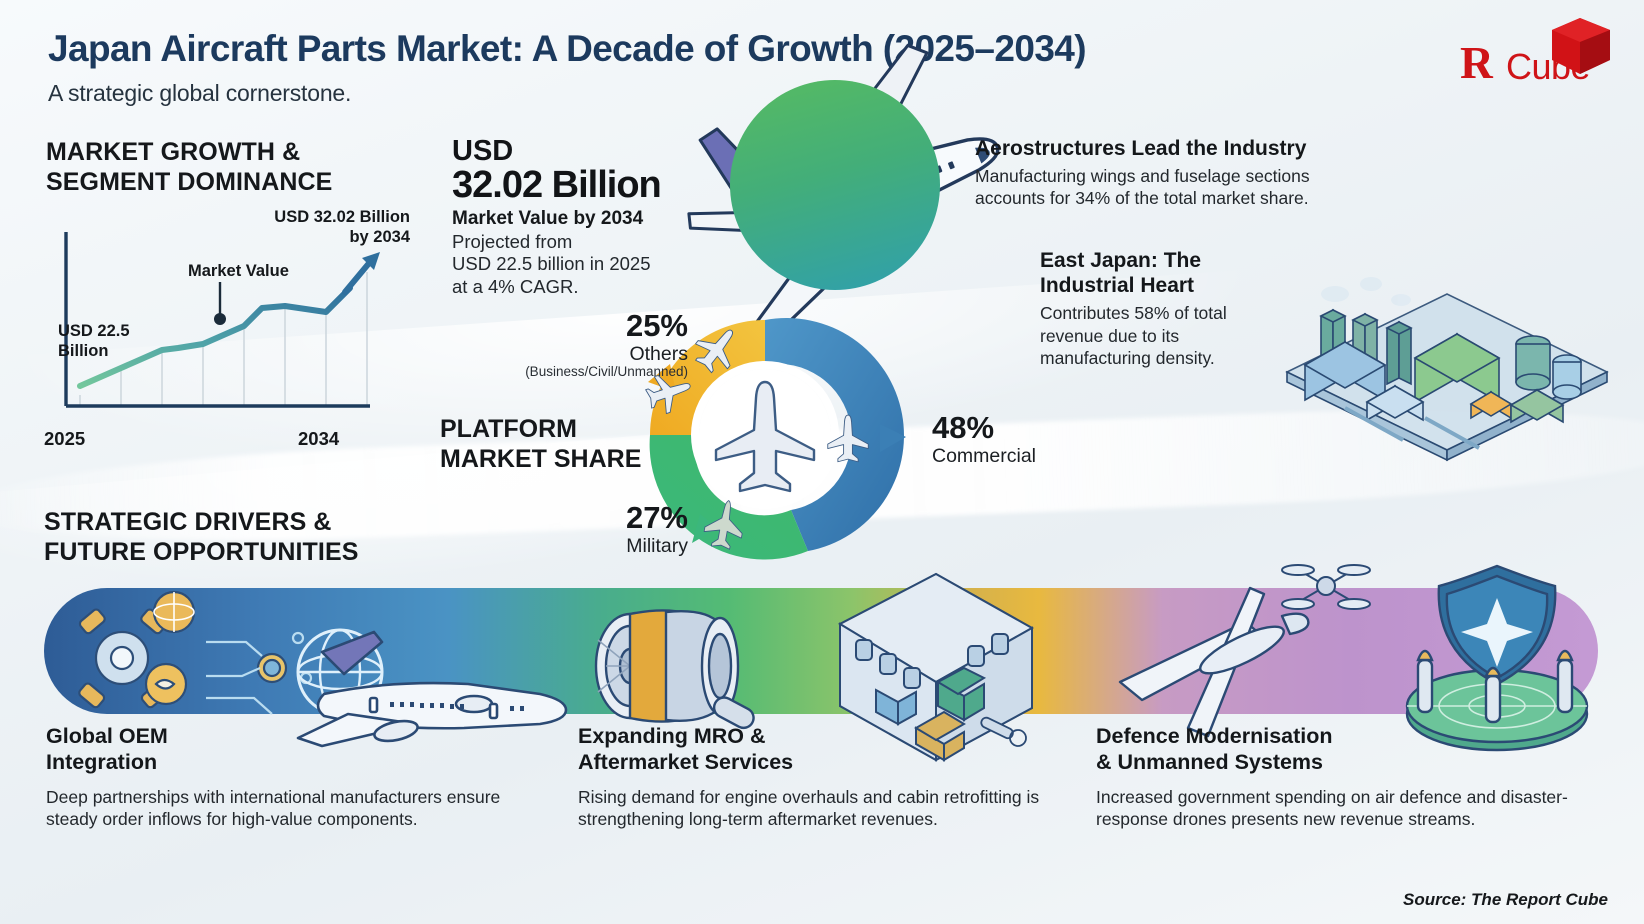  Describe the element at coordinates (686, 749) in the screenshot. I see `card2-title: Expanding MRO & Aftermarket Services` at that location.